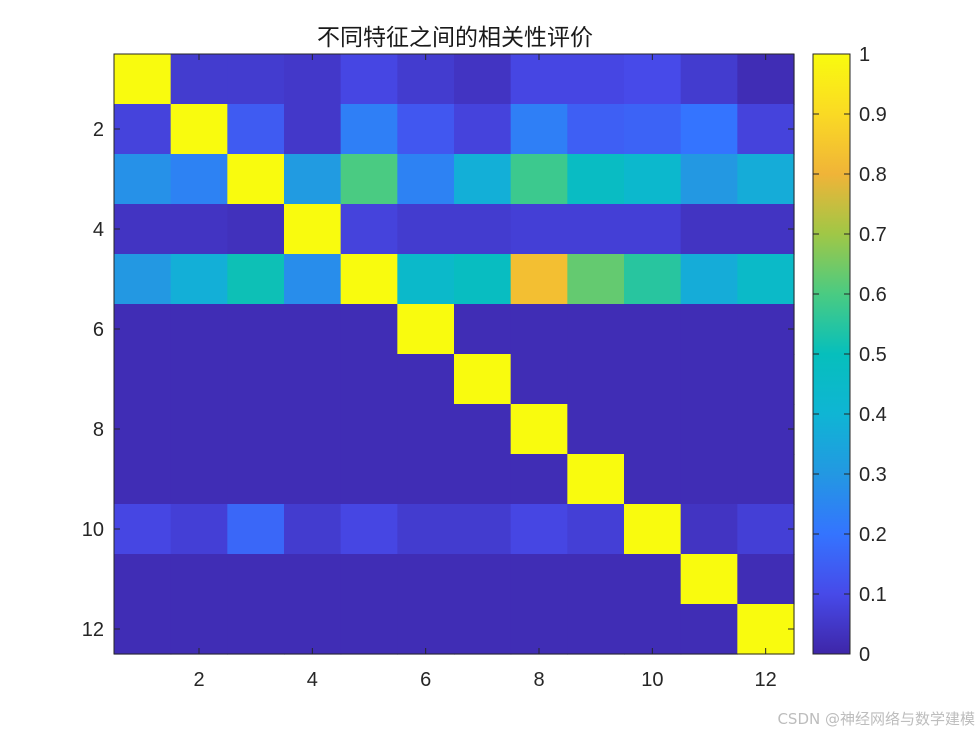 The width and height of the screenshot is (980, 735). Describe the element at coordinates (873, 535) in the screenshot. I see `colorbar-tick-label: 0.2` at that location.